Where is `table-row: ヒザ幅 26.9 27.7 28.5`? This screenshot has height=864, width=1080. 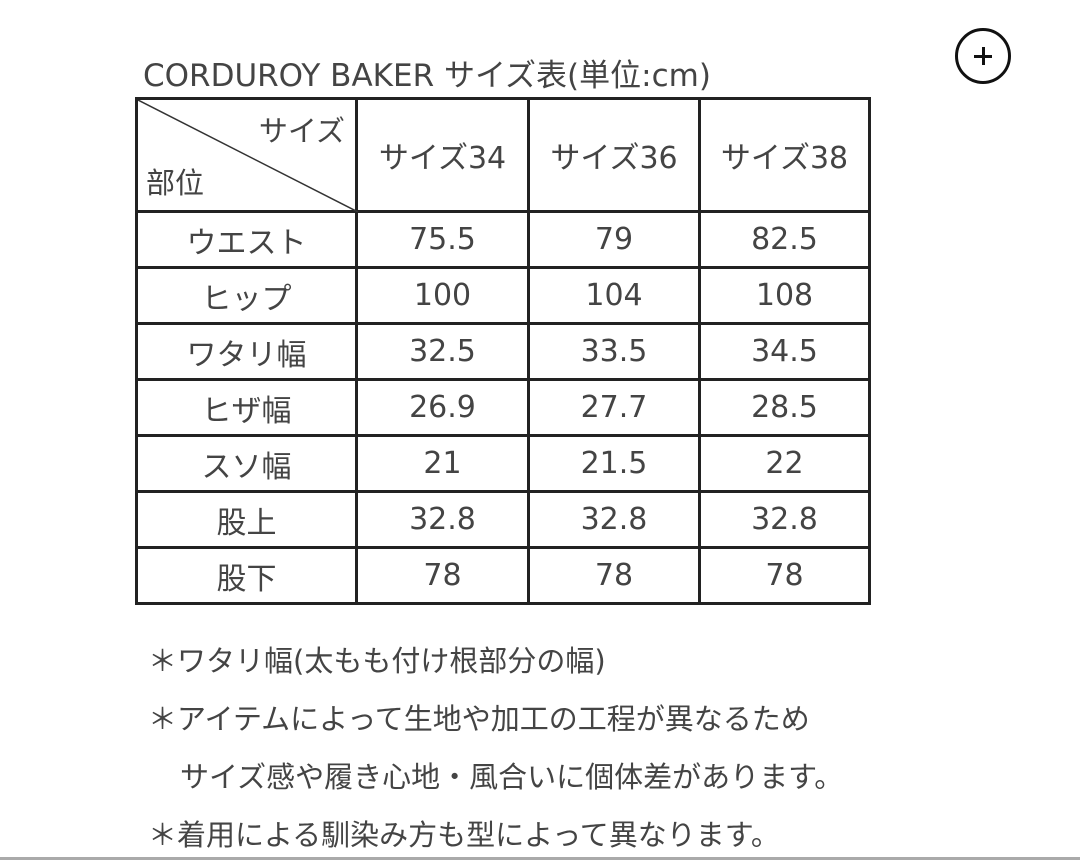
table-row: ヒザ幅 26.9 27.7 28.5 is located at coordinates (503, 407).